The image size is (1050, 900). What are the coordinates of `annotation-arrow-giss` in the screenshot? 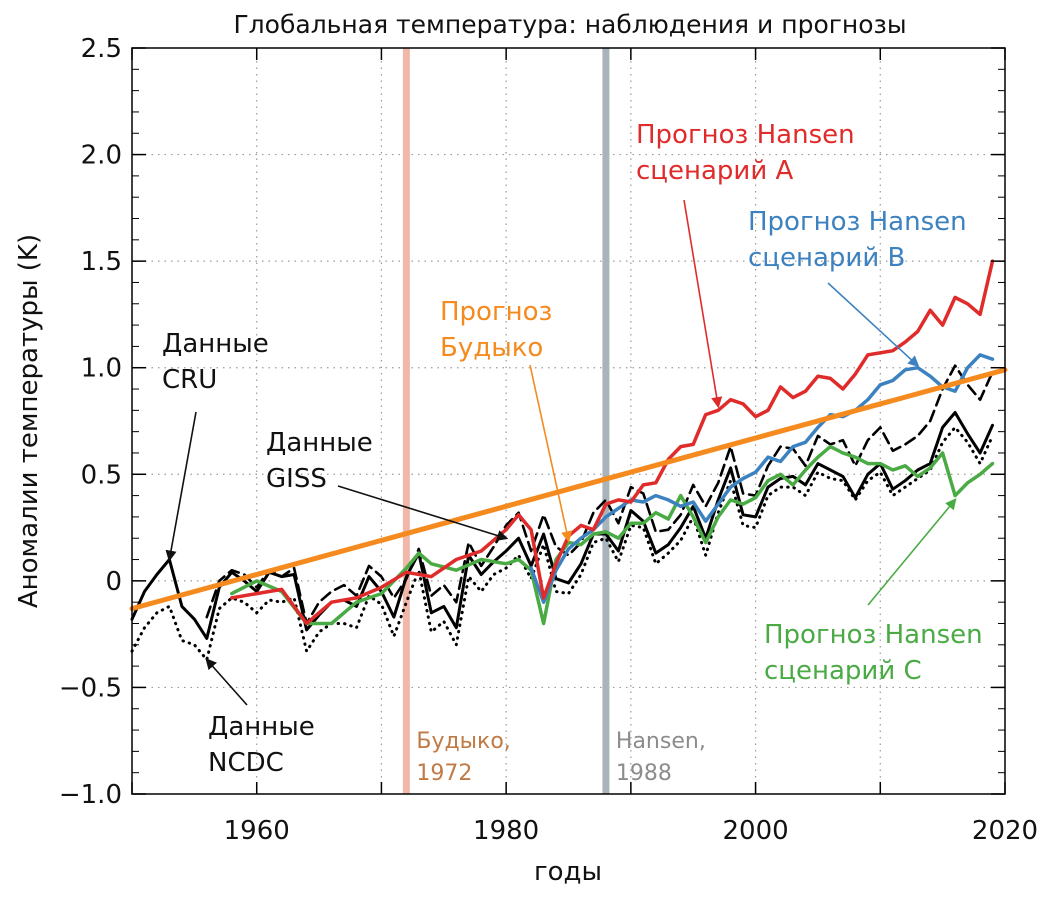 It's located at (423, 513).